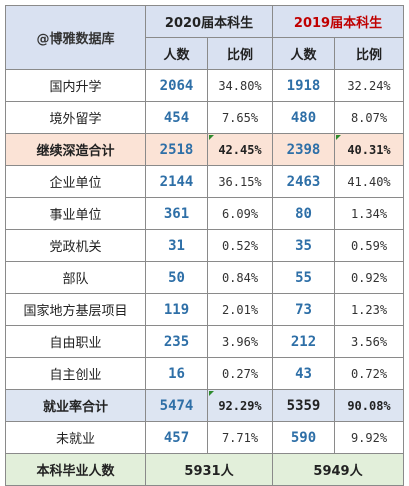 The image size is (409, 486). Describe the element at coordinates (303, 213) in the screenshot. I see `count-2019: 80` at that location.